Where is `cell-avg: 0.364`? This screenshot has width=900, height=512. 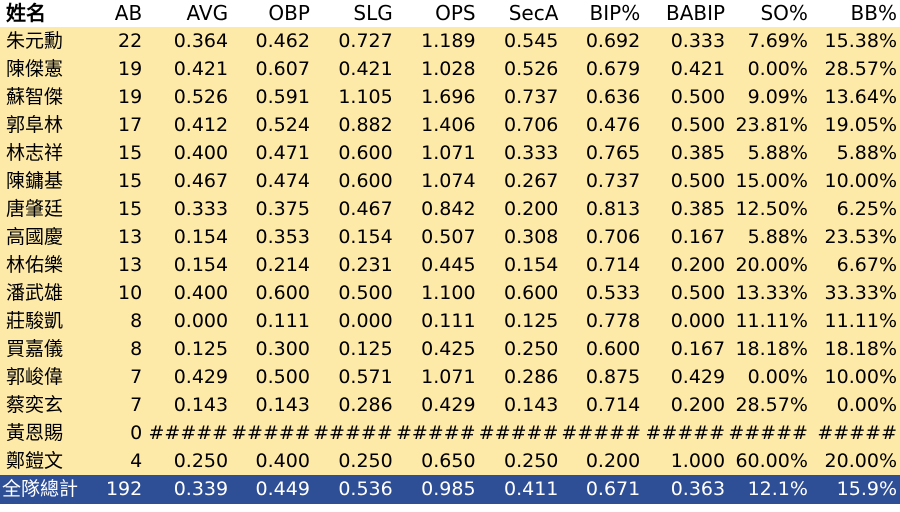
cell-avg: 0.364 is located at coordinates (188, 41).